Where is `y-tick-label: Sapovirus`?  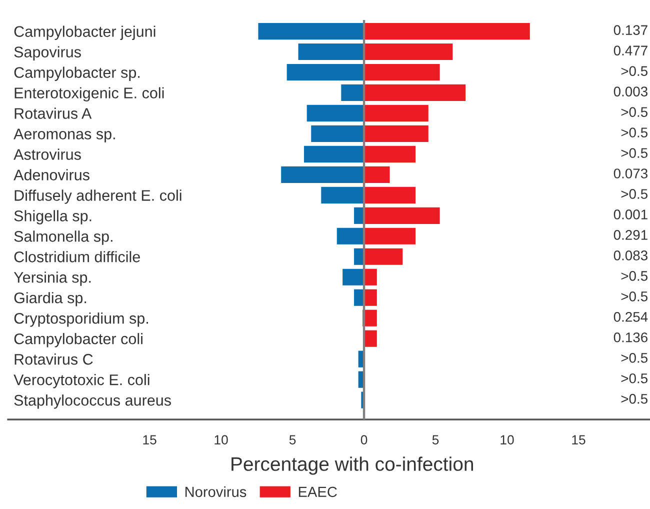 y-tick-label: Sapovirus is located at coordinates (47, 53).